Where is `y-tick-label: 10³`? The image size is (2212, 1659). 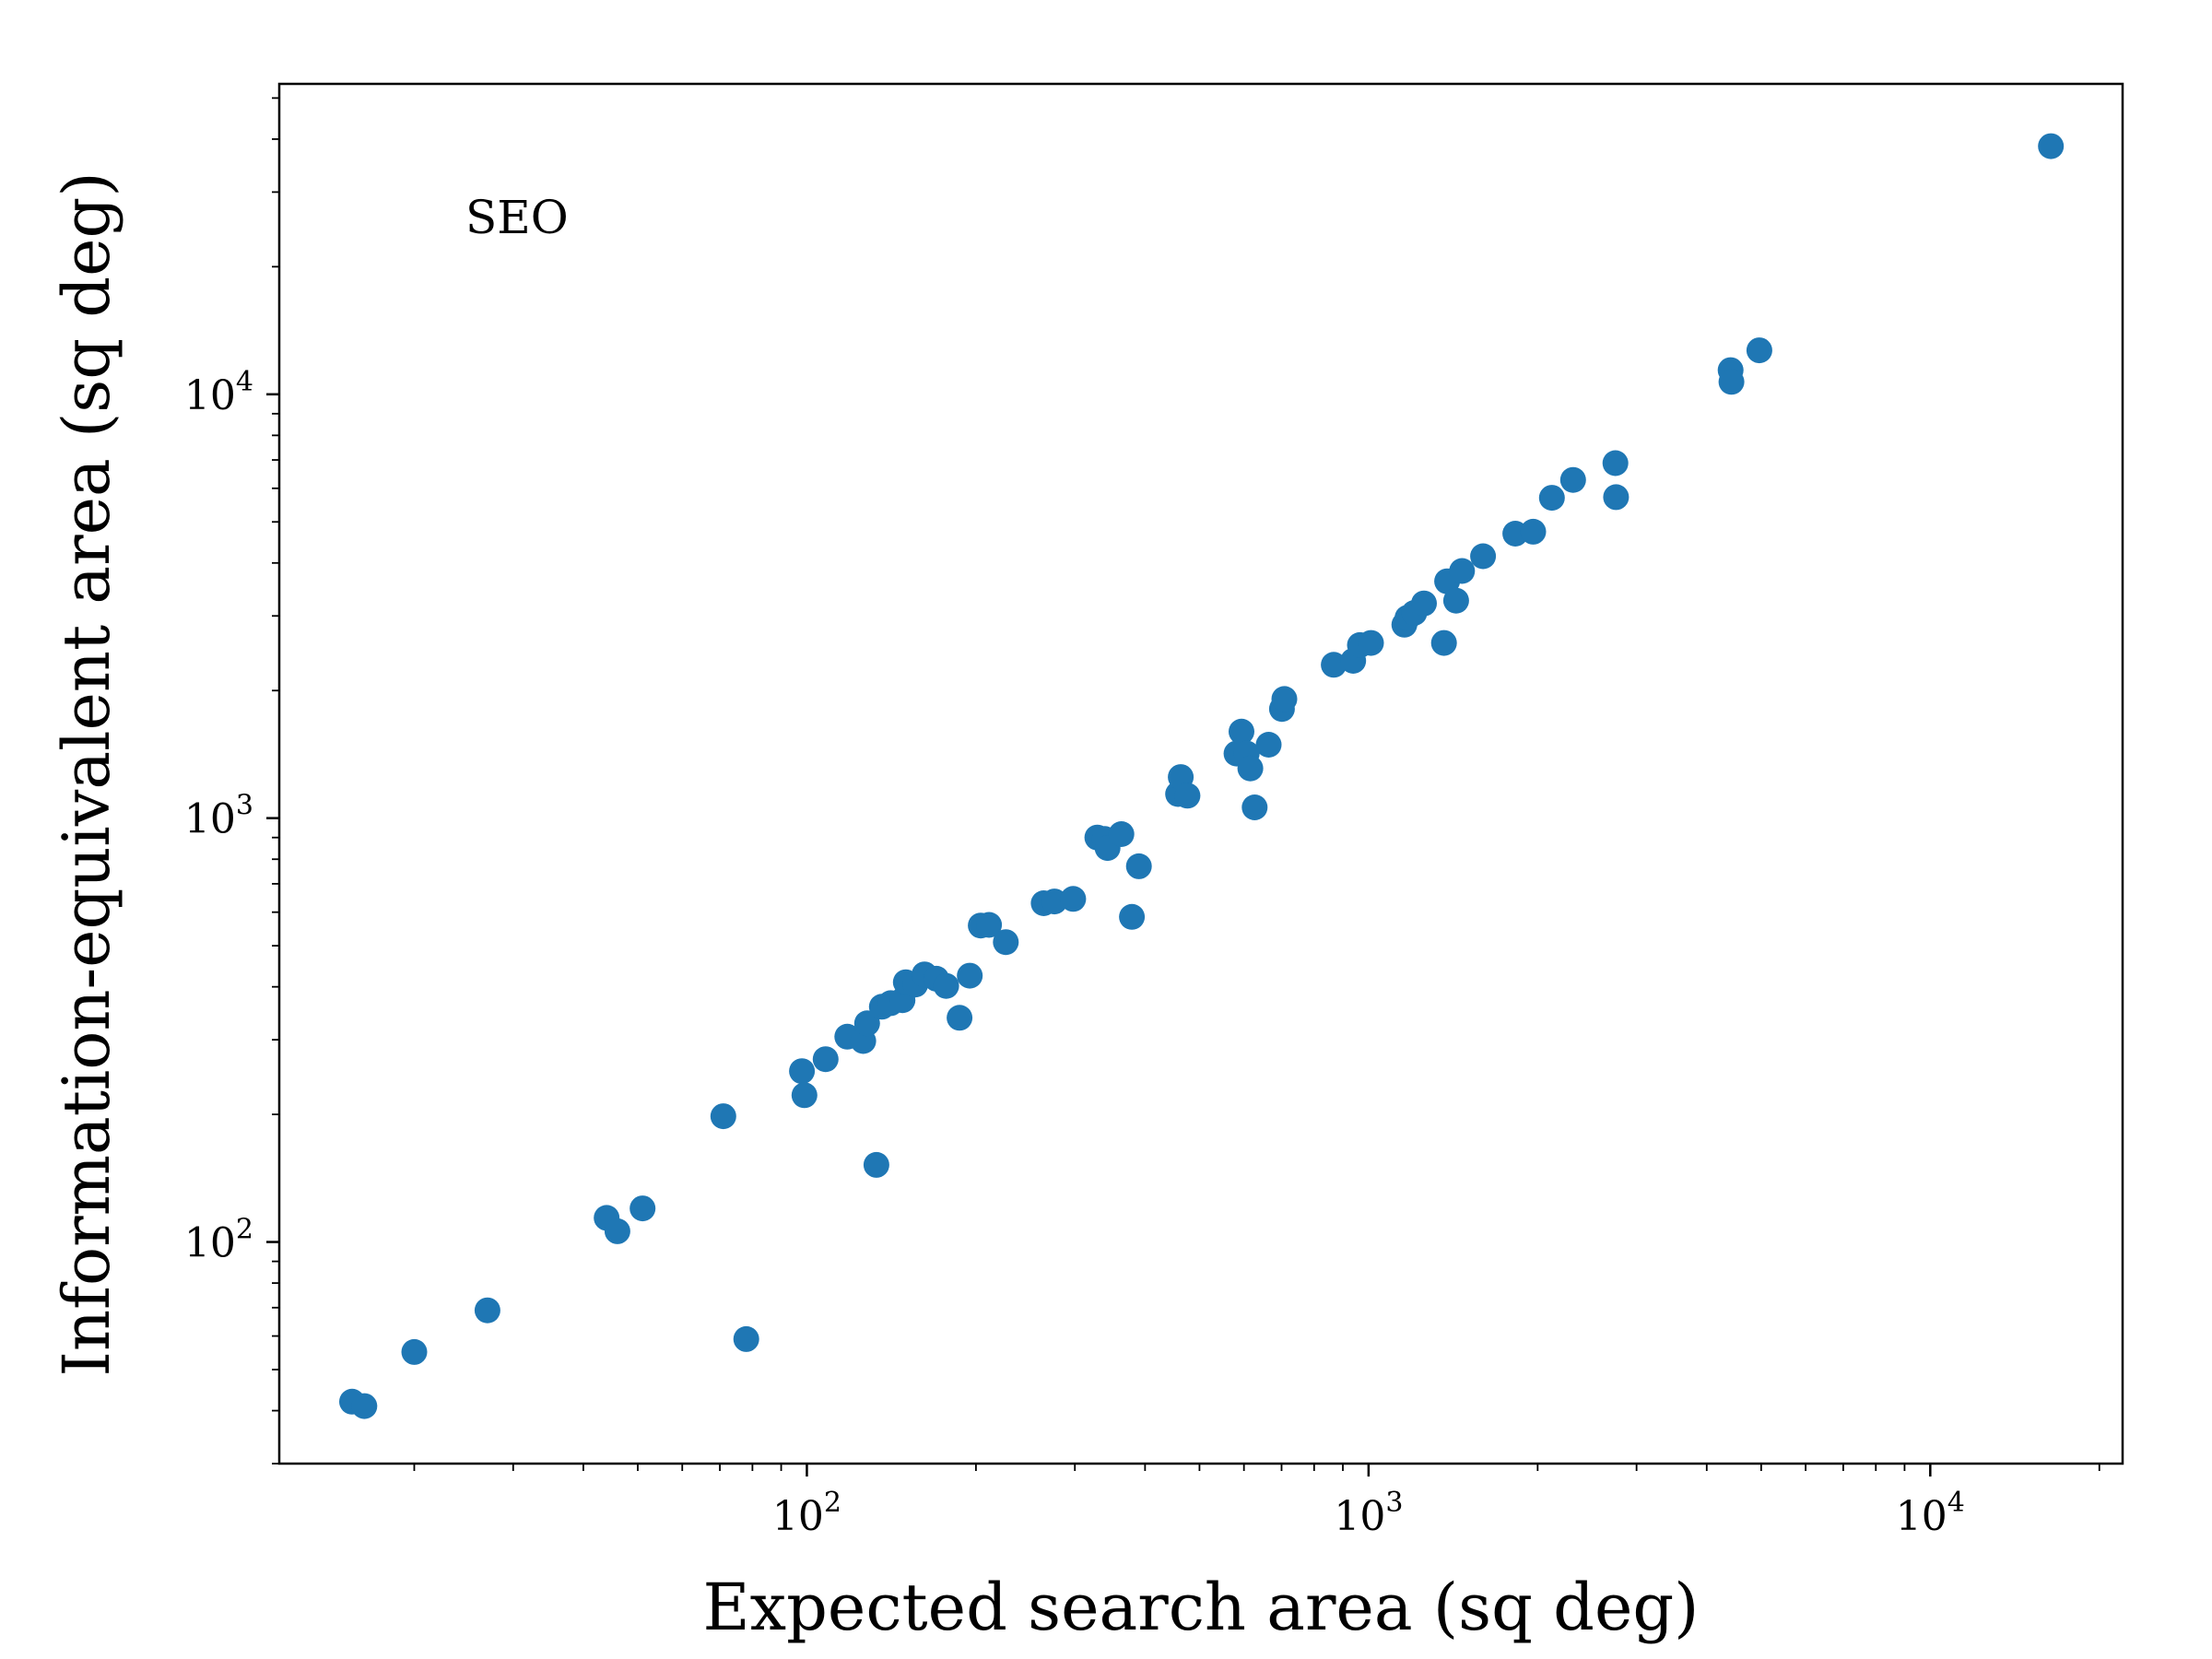 y-tick-label: 10³ is located at coordinates (218, 816).